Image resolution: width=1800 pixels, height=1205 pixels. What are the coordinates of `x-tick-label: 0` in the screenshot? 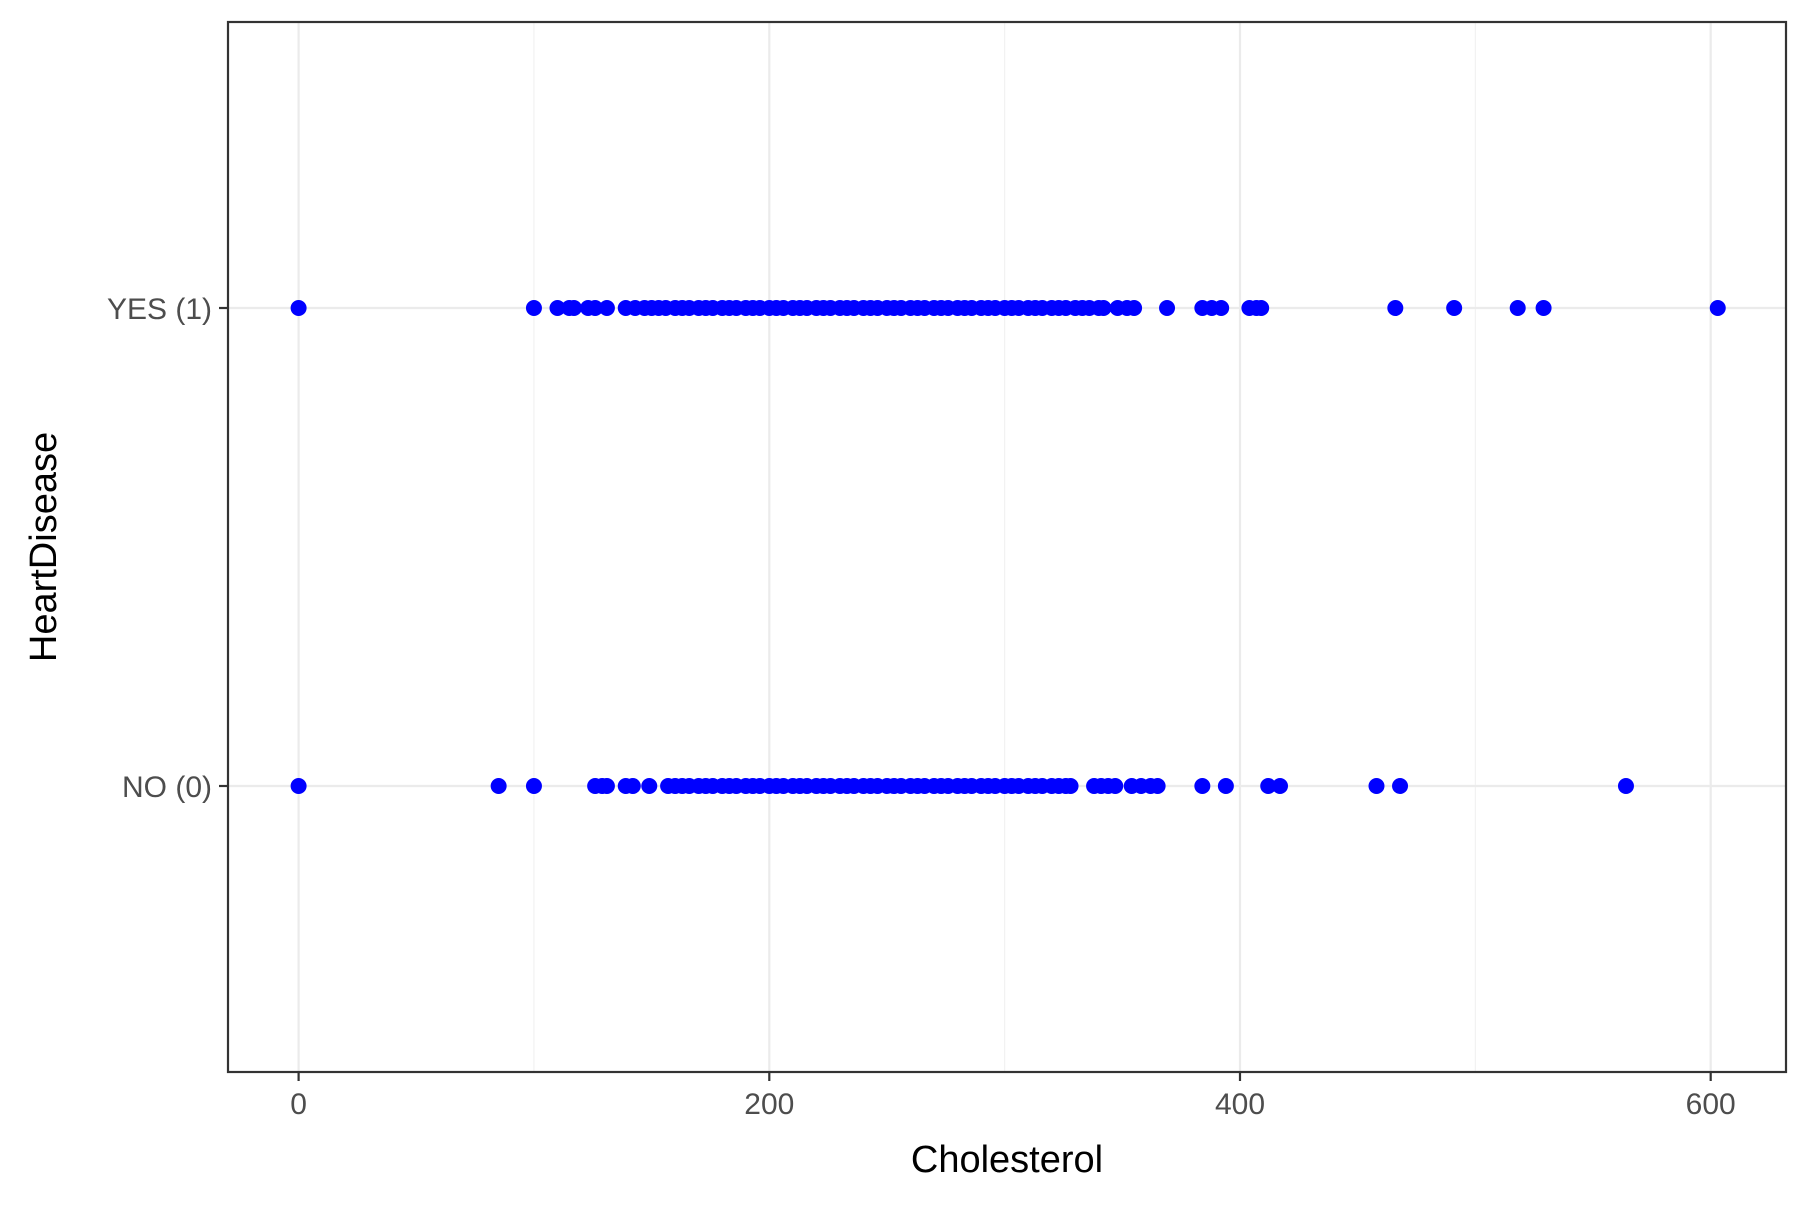 It's located at (298, 1104).